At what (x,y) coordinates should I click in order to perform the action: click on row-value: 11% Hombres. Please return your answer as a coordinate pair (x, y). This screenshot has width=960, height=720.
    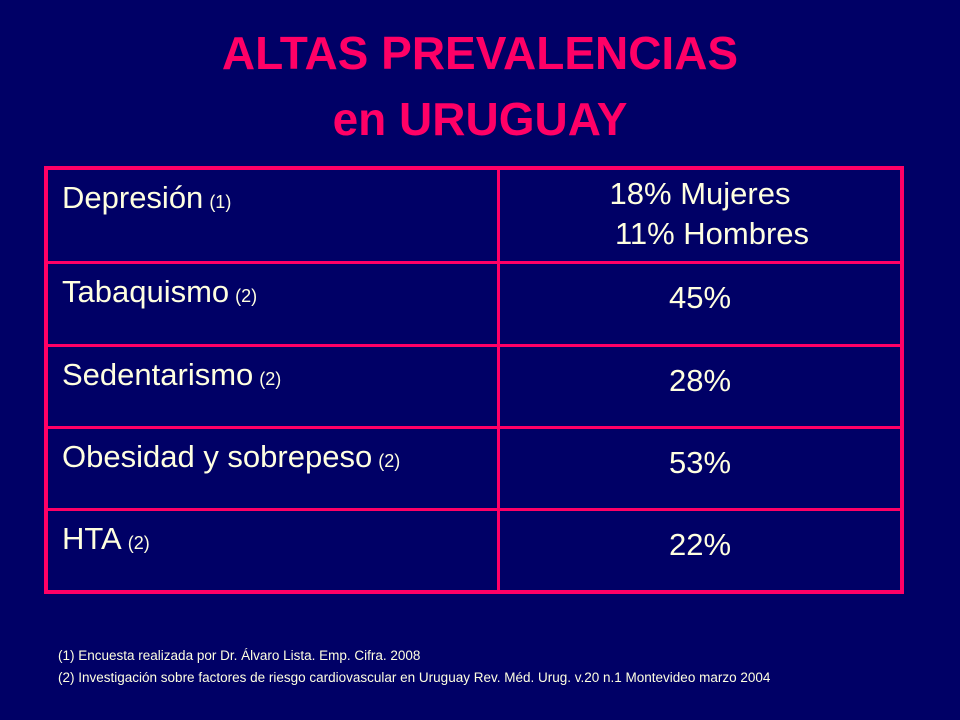
    Looking at the image, I should click on (712, 233).